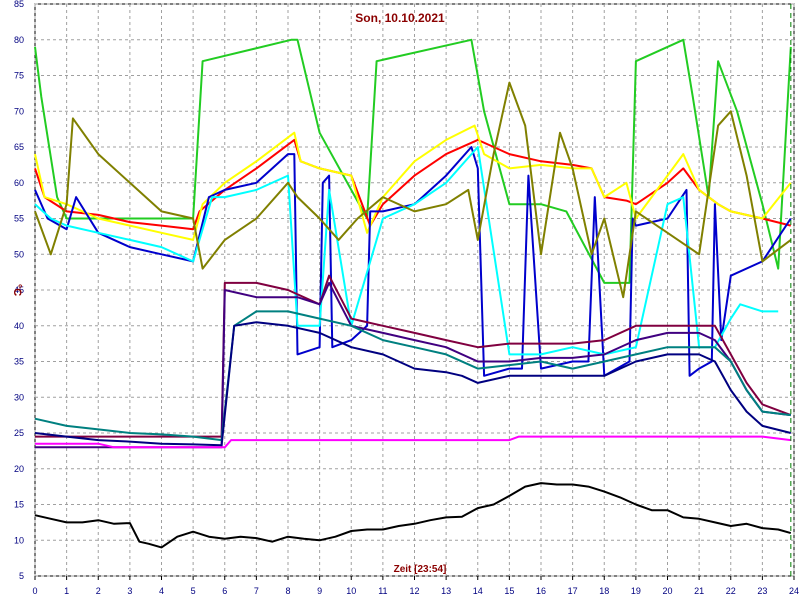 The height and width of the screenshot is (600, 800). What do you see at coordinates (19, 111) in the screenshot?
I see `y-tick-label: 70` at bounding box center [19, 111].